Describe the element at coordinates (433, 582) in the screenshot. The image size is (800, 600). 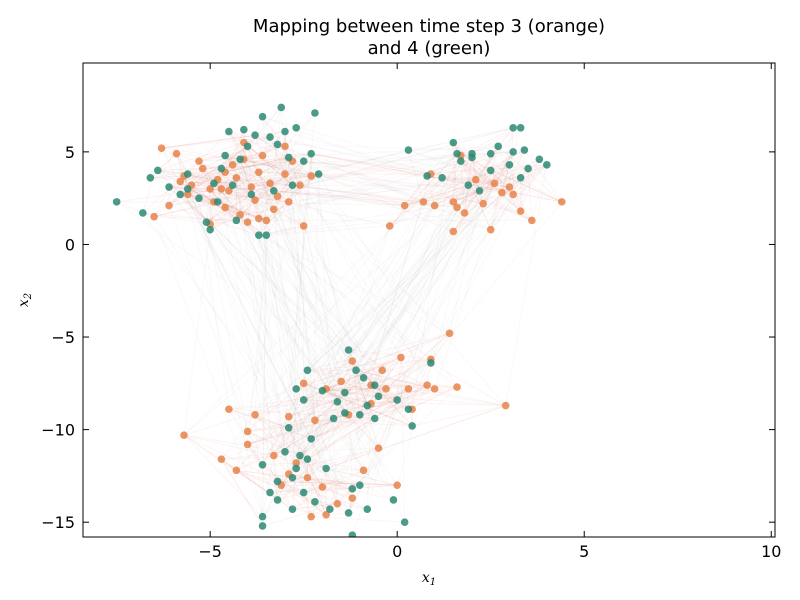
I see `x-axis-label-subscript: 1` at that location.